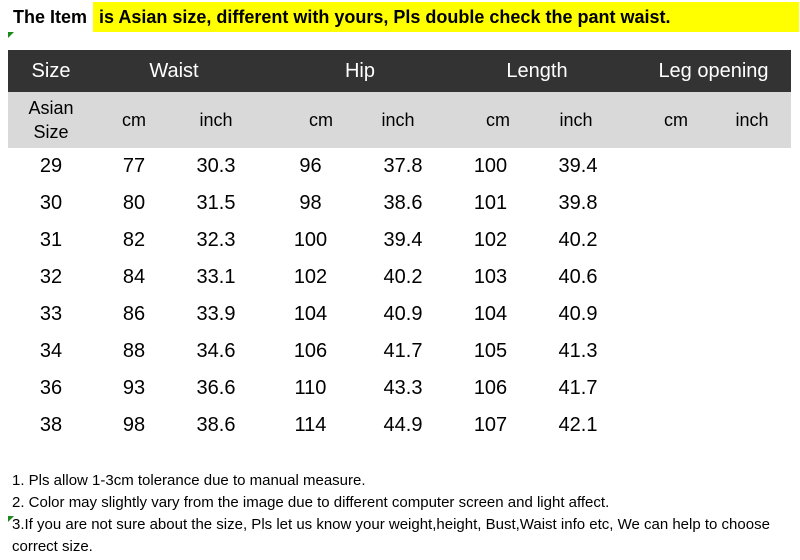 The width and height of the screenshot is (800, 560). What do you see at coordinates (134, 203) in the screenshot?
I see `table-cell: 80` at bounding box center [134, 203].